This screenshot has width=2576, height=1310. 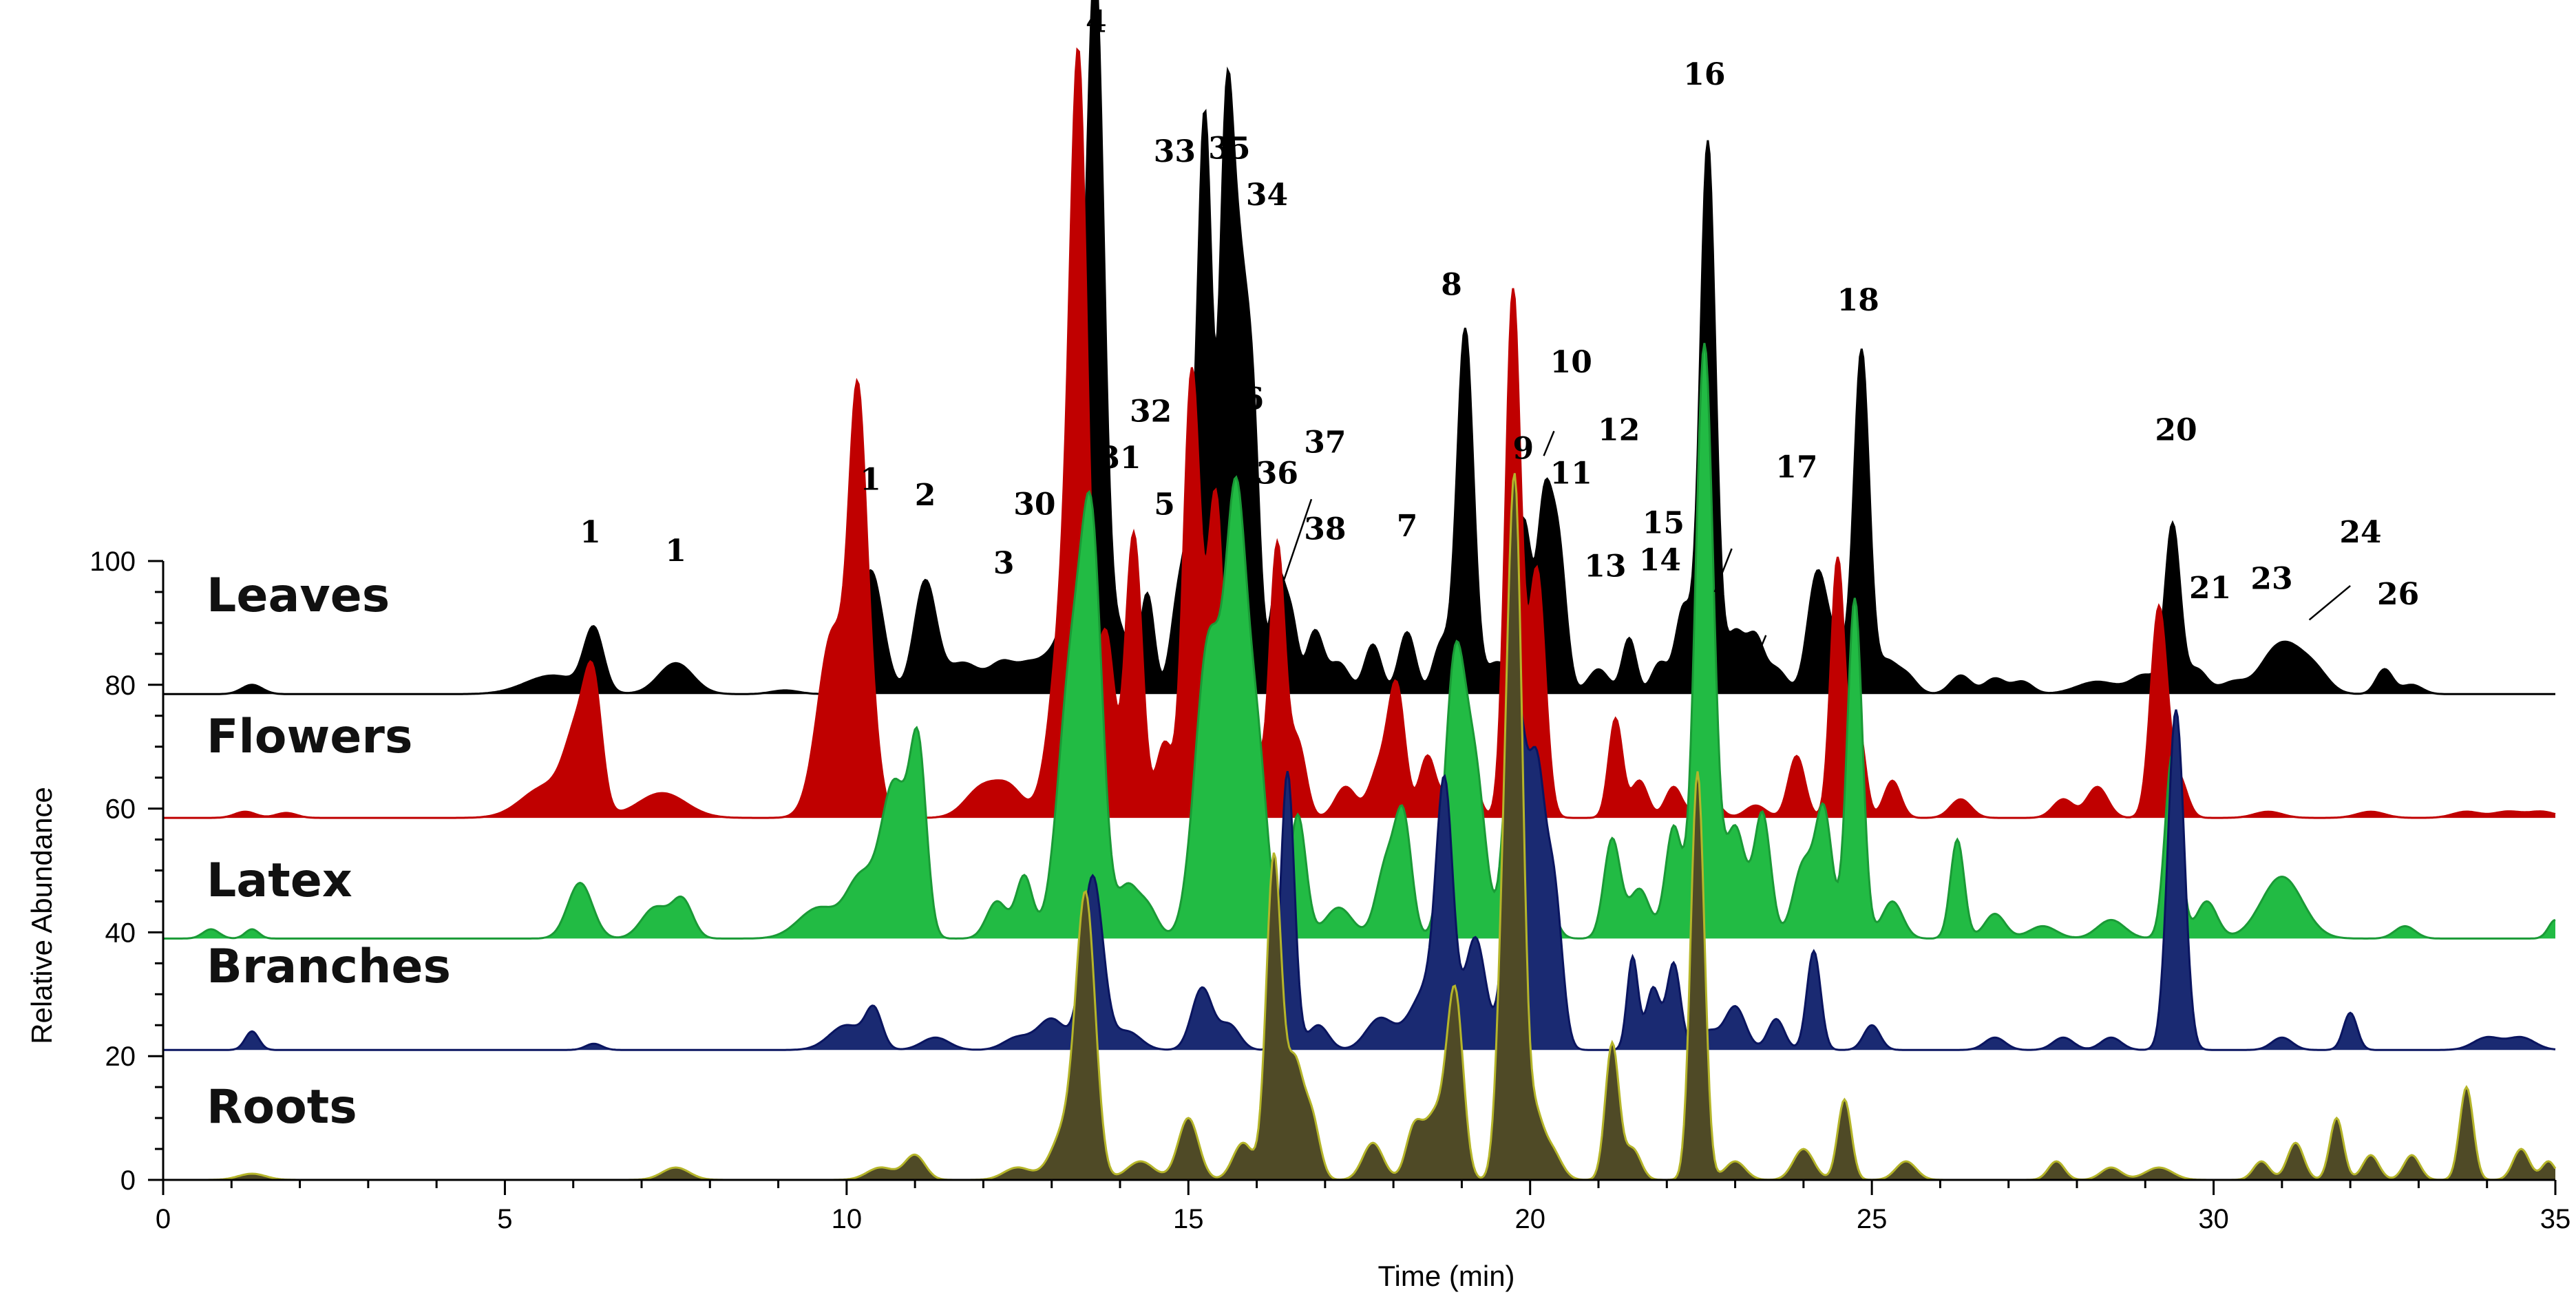 What do you see at coordinates (1664, 523) in the screenshot?
I see `peak-label: 15` at bounding box center [1664, 523].